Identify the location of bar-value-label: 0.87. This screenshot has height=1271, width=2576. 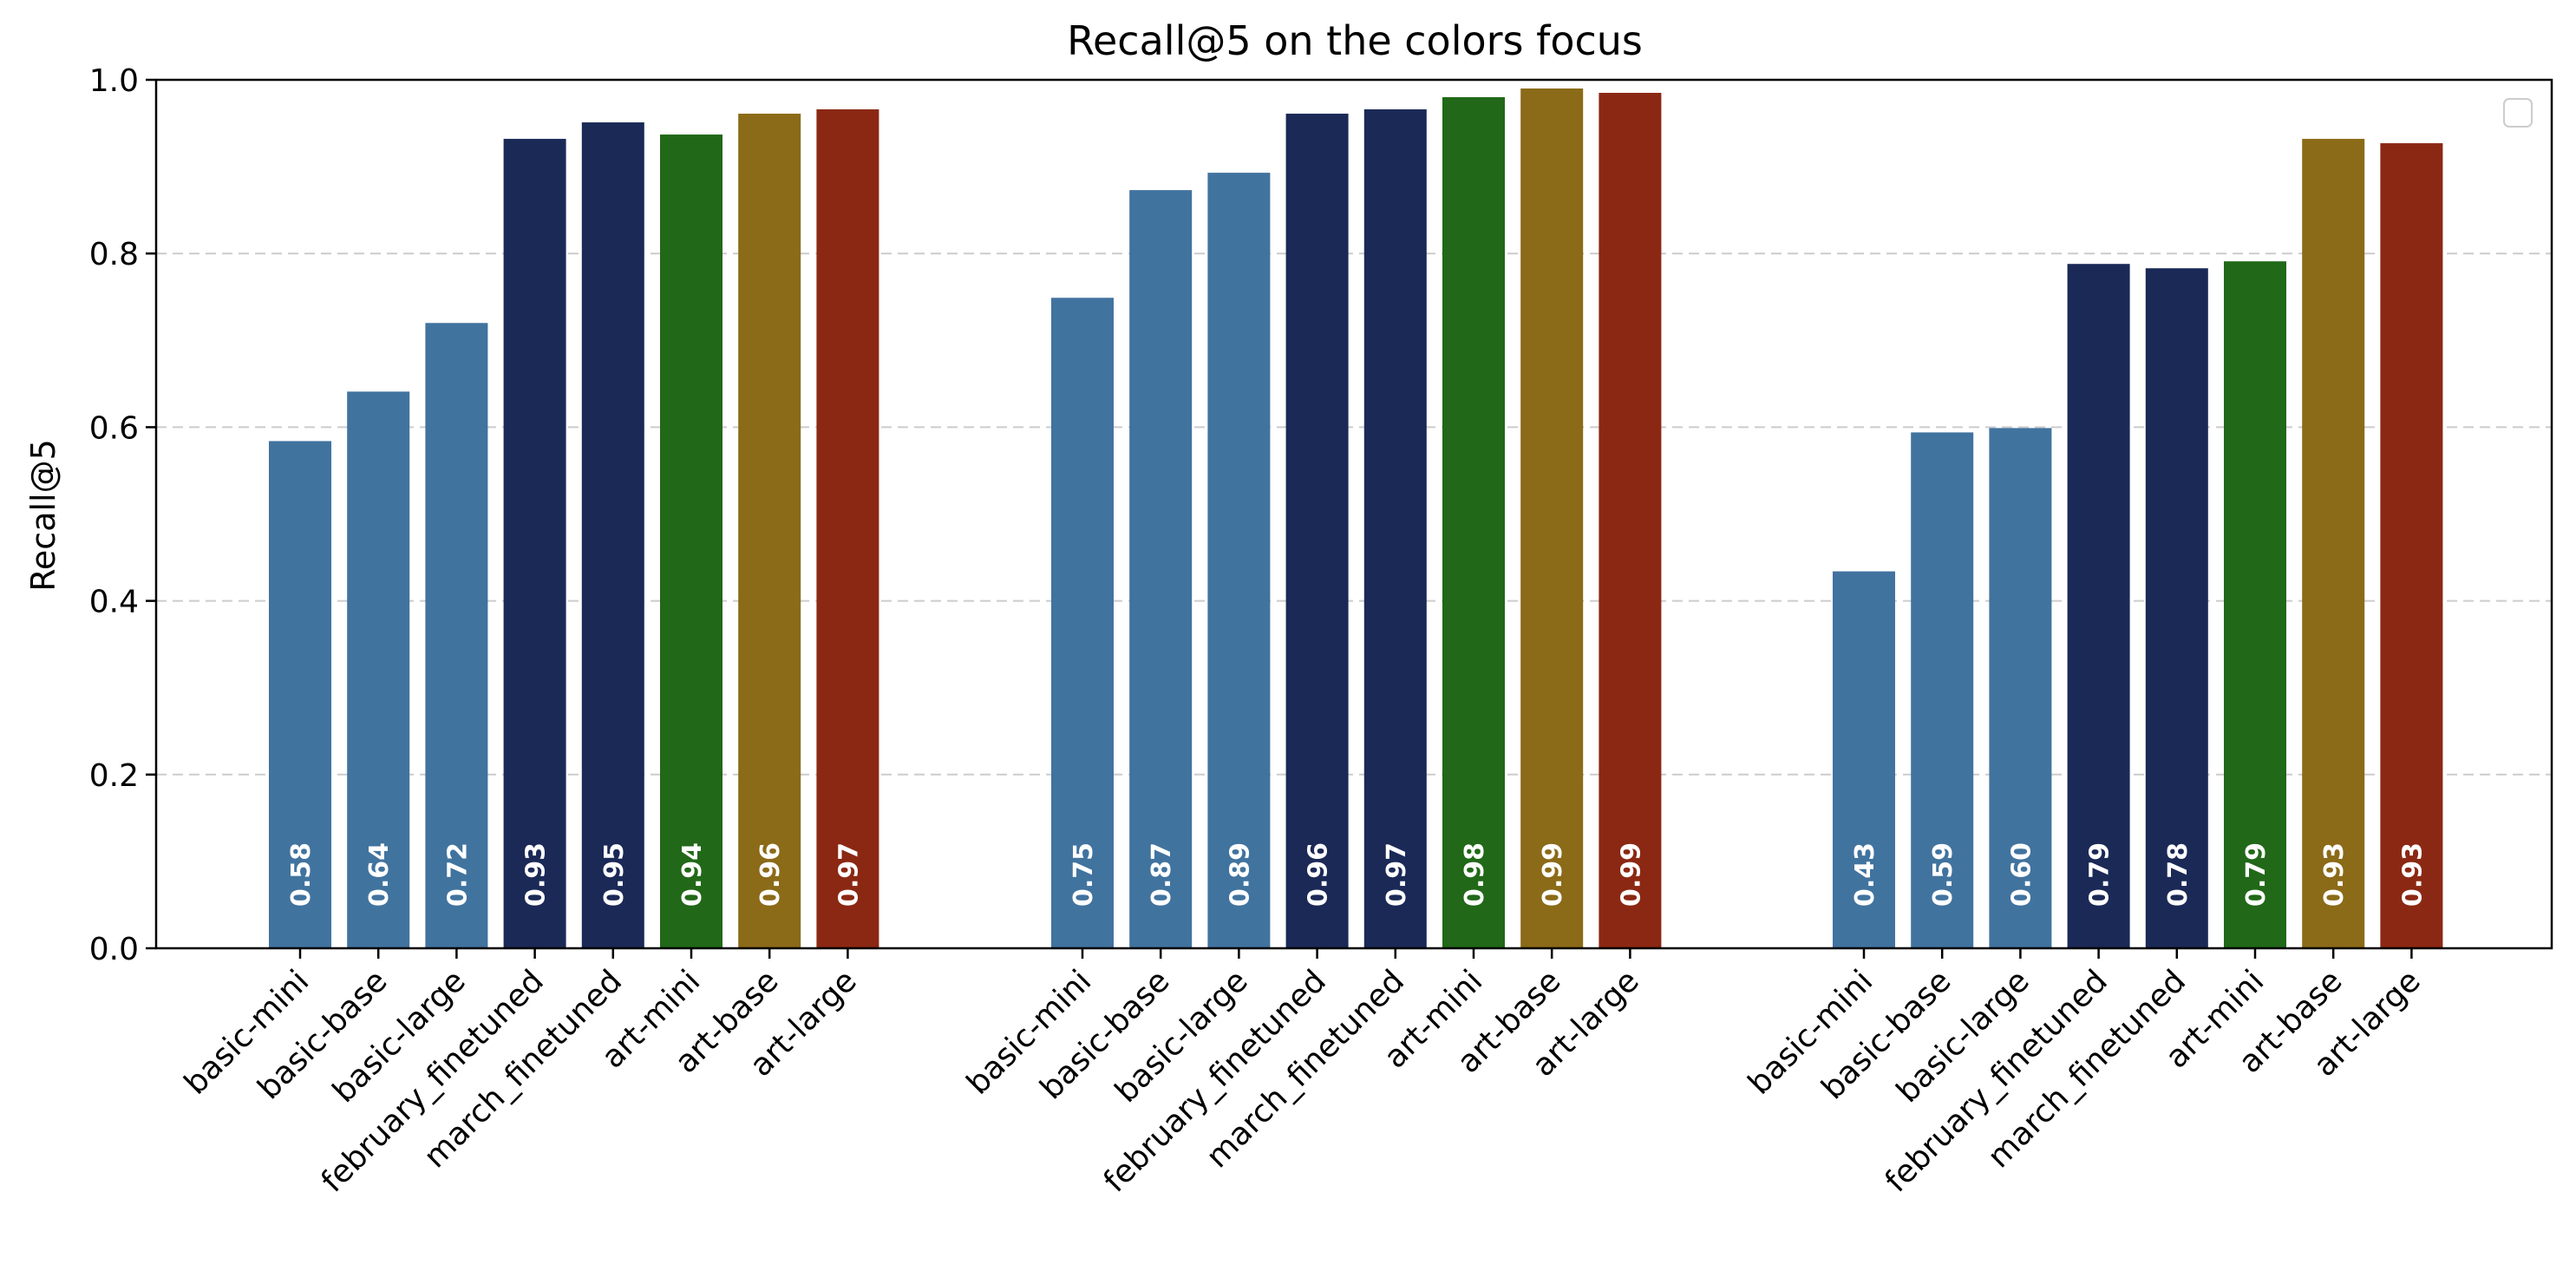
(1162, 874).